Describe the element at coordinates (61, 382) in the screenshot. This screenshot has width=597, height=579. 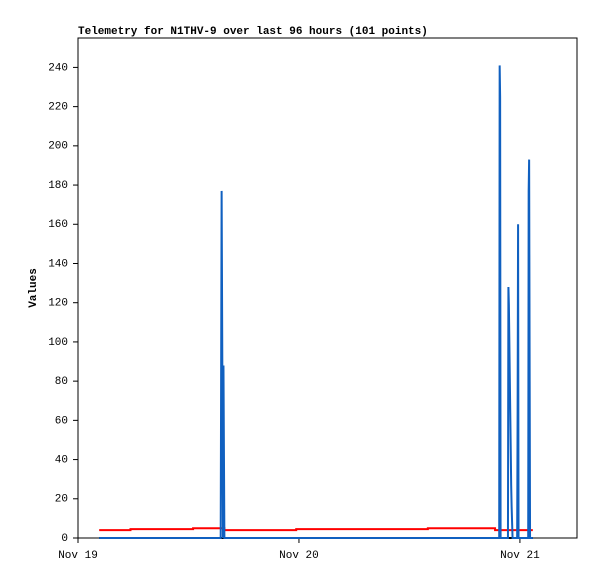
I see `y-tick-label: 80` at that location.